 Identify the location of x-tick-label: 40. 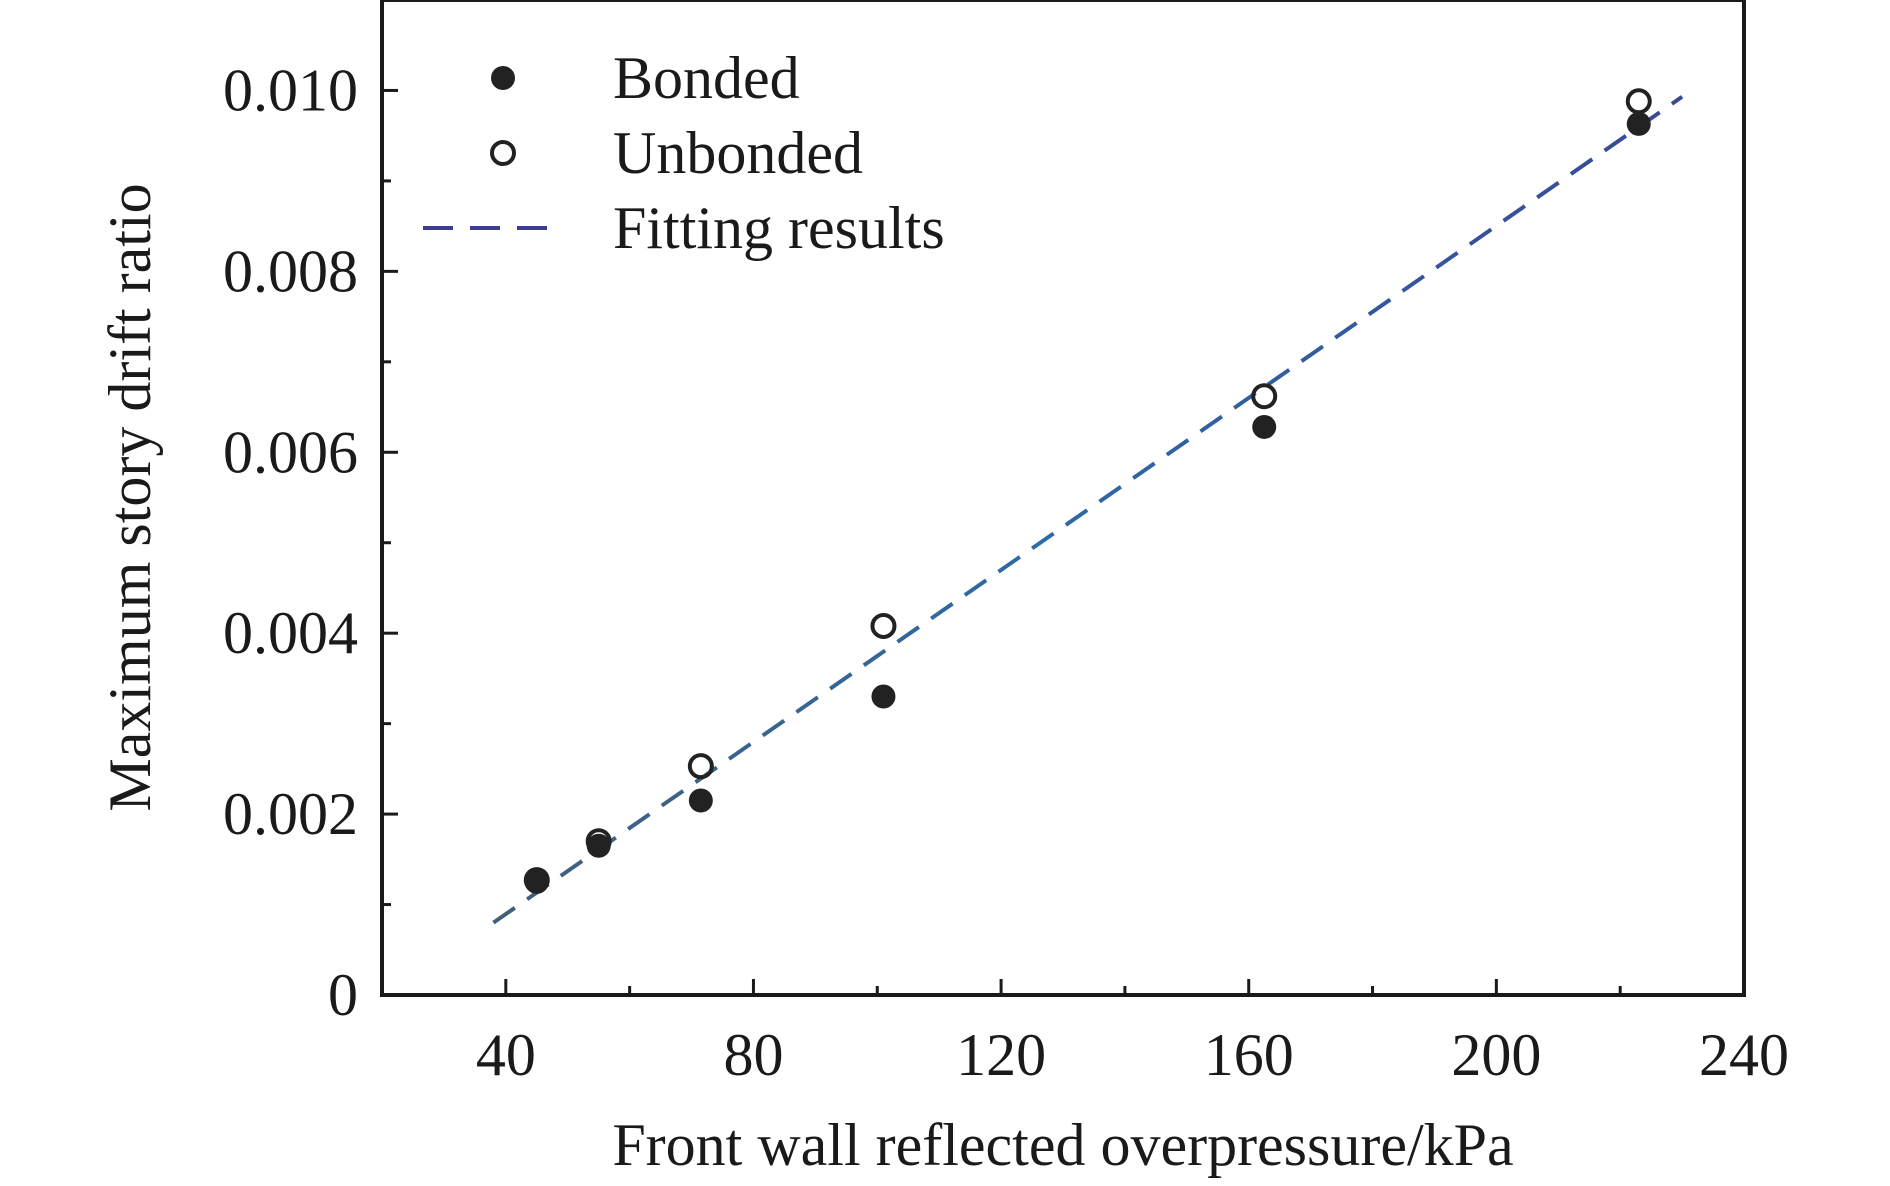
(506, 1055).